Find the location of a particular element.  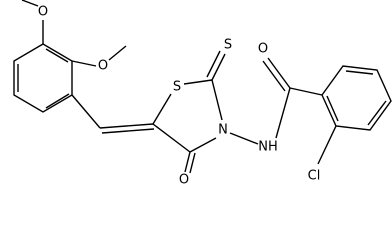

atom-label: NH is located at coordinates (268, 147).